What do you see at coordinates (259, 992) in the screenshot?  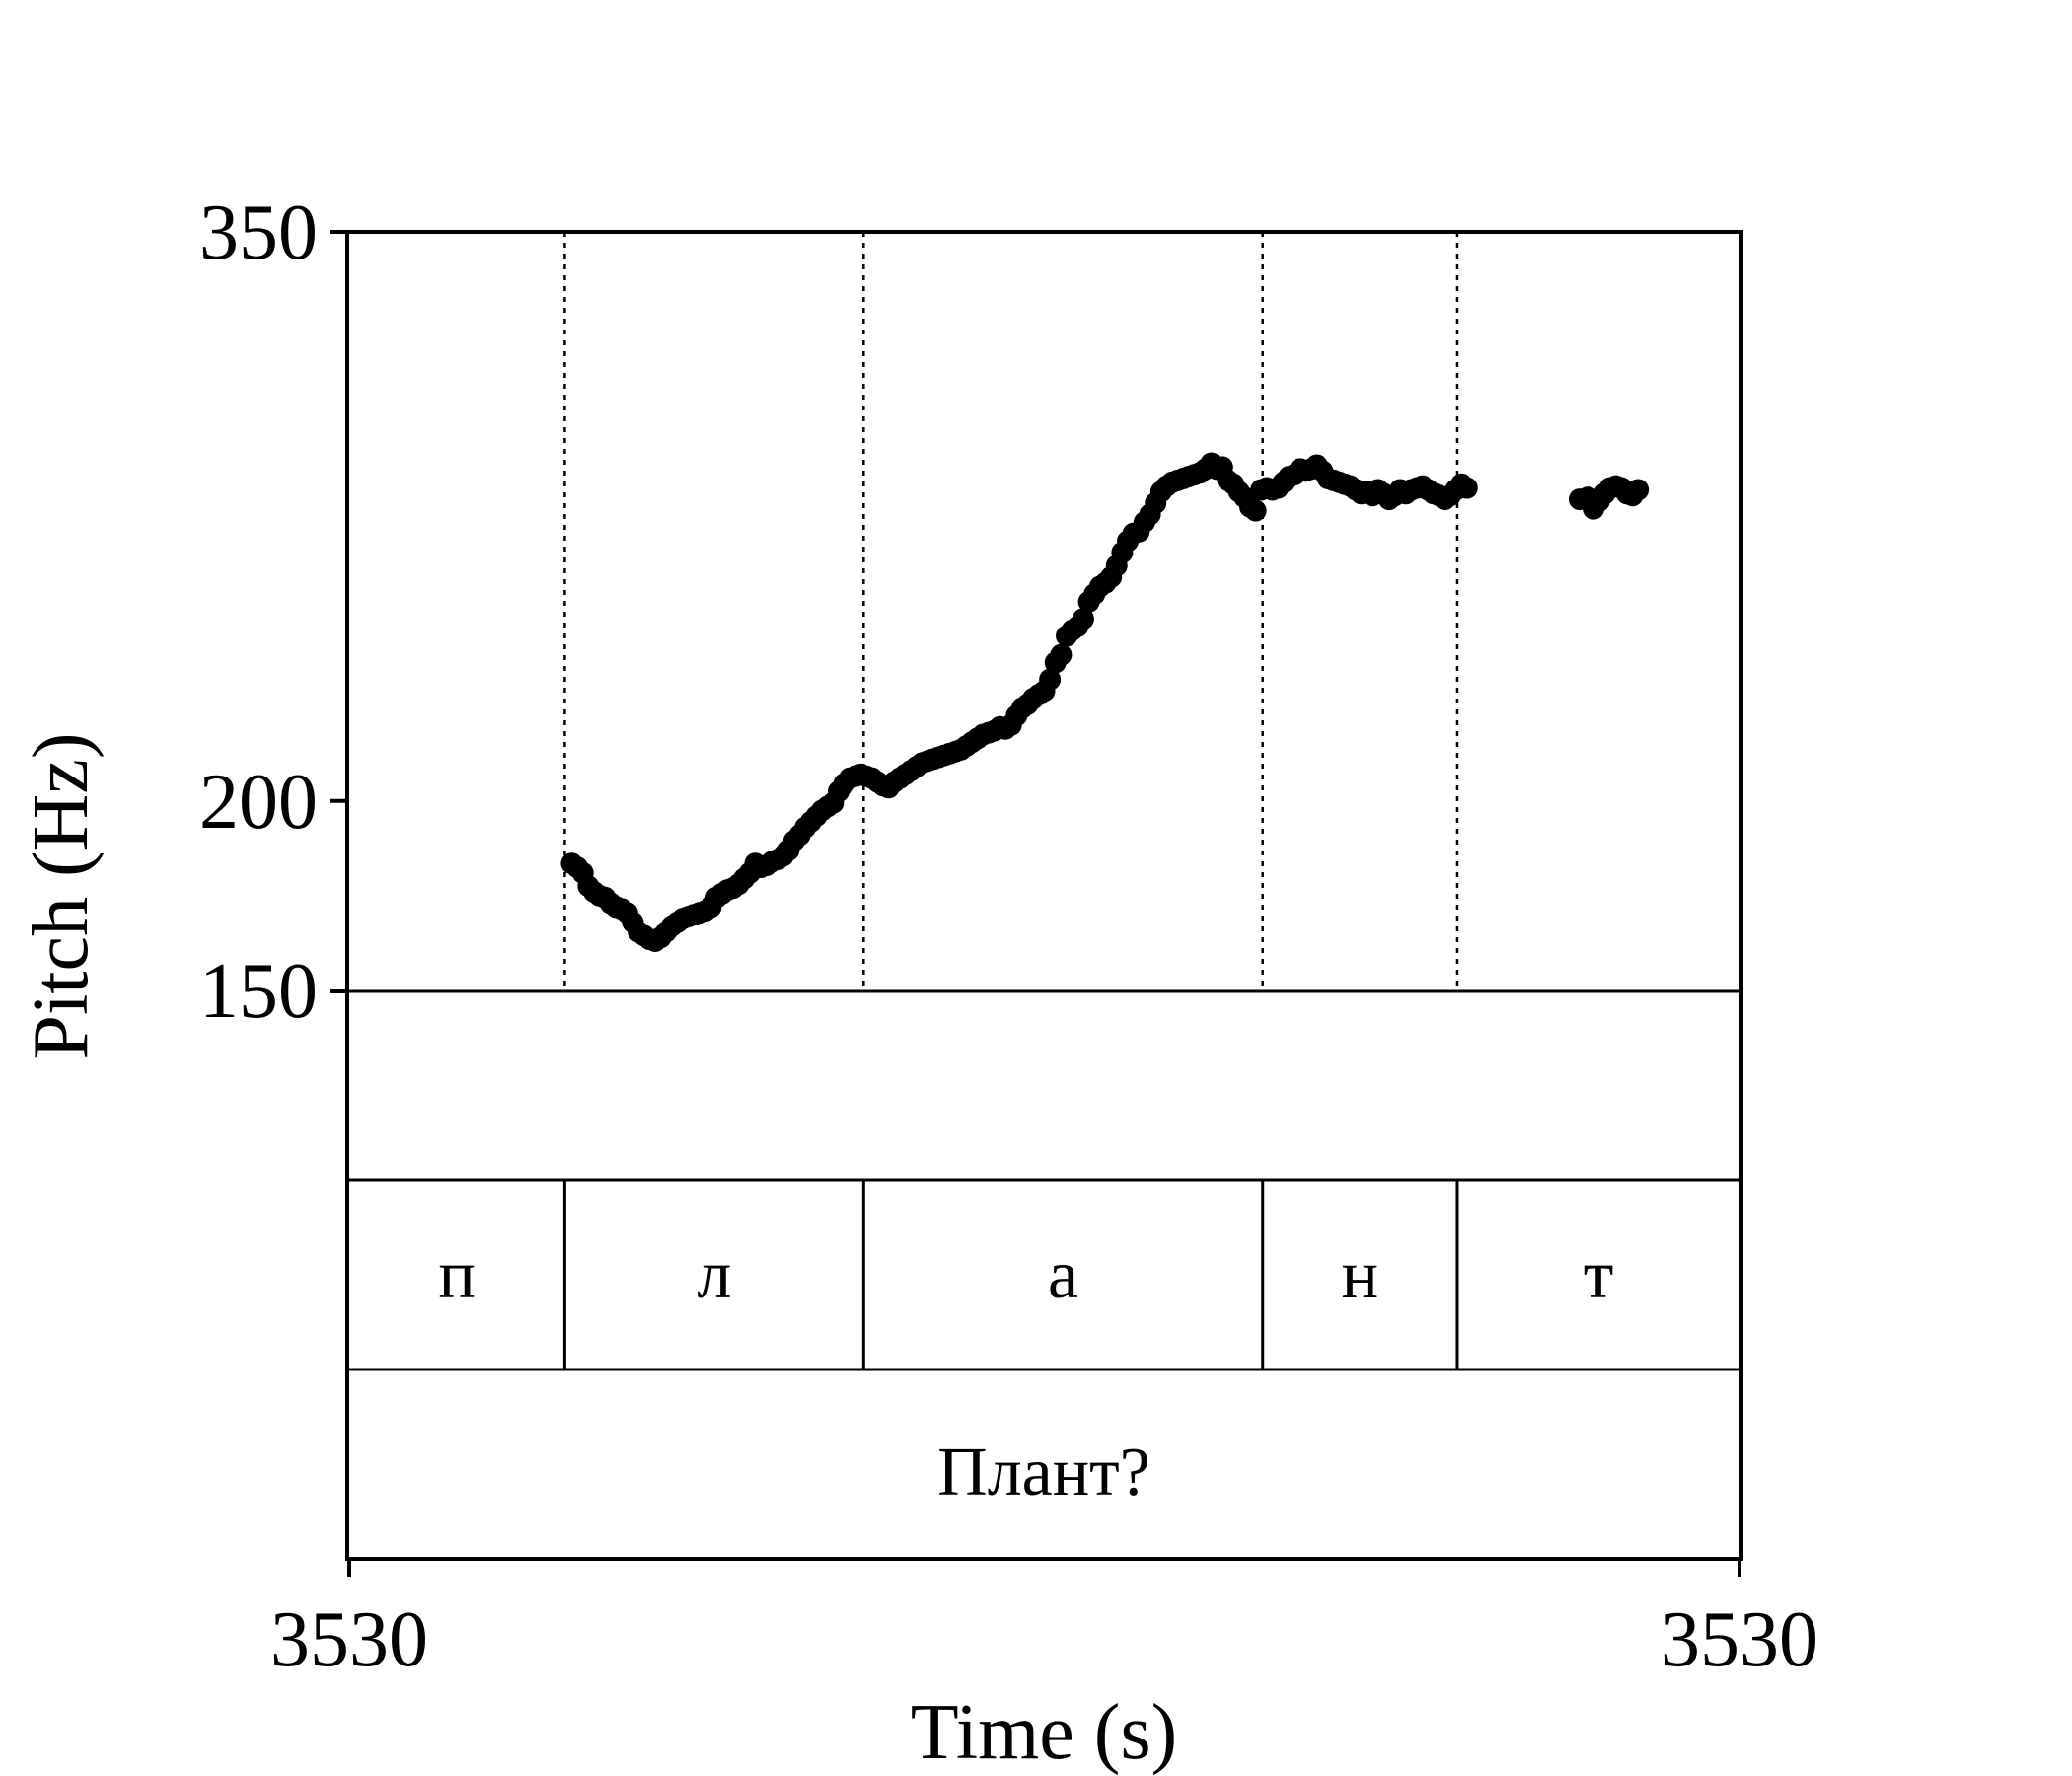 I see `y-tick-label-0: 150` at bounding box center [259, 992].